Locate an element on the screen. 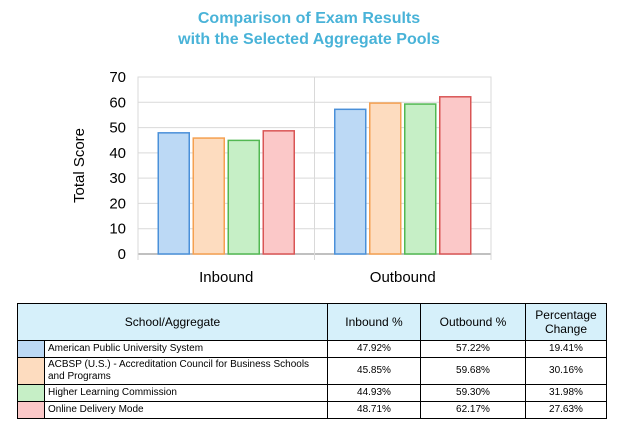  row-name: Online Delivery Mode is located at coordinates (186, 410).